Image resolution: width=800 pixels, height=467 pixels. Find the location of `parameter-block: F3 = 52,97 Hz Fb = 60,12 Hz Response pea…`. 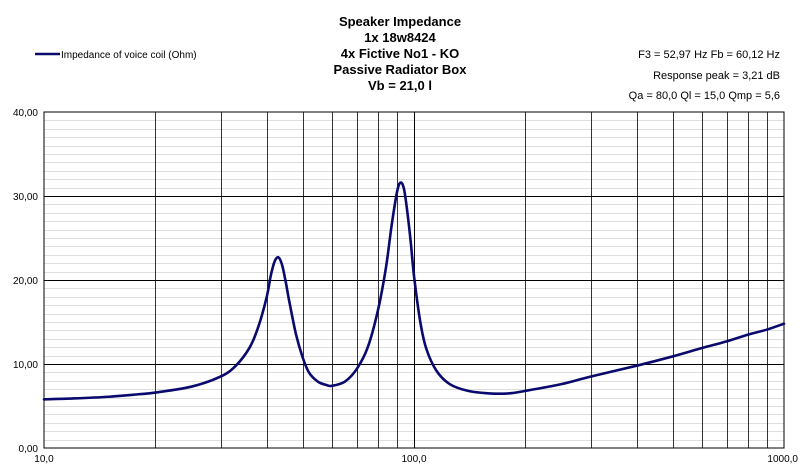

parameter-block: F3 = 52,97 Hz Fb = 60,12 Hz Response pea… is located at coordinates (704, 75).